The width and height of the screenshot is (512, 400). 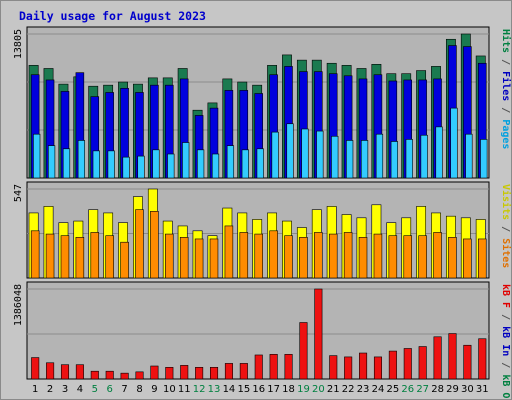 I want to click on x-tick-label: 23, so click(x=363, y=389).